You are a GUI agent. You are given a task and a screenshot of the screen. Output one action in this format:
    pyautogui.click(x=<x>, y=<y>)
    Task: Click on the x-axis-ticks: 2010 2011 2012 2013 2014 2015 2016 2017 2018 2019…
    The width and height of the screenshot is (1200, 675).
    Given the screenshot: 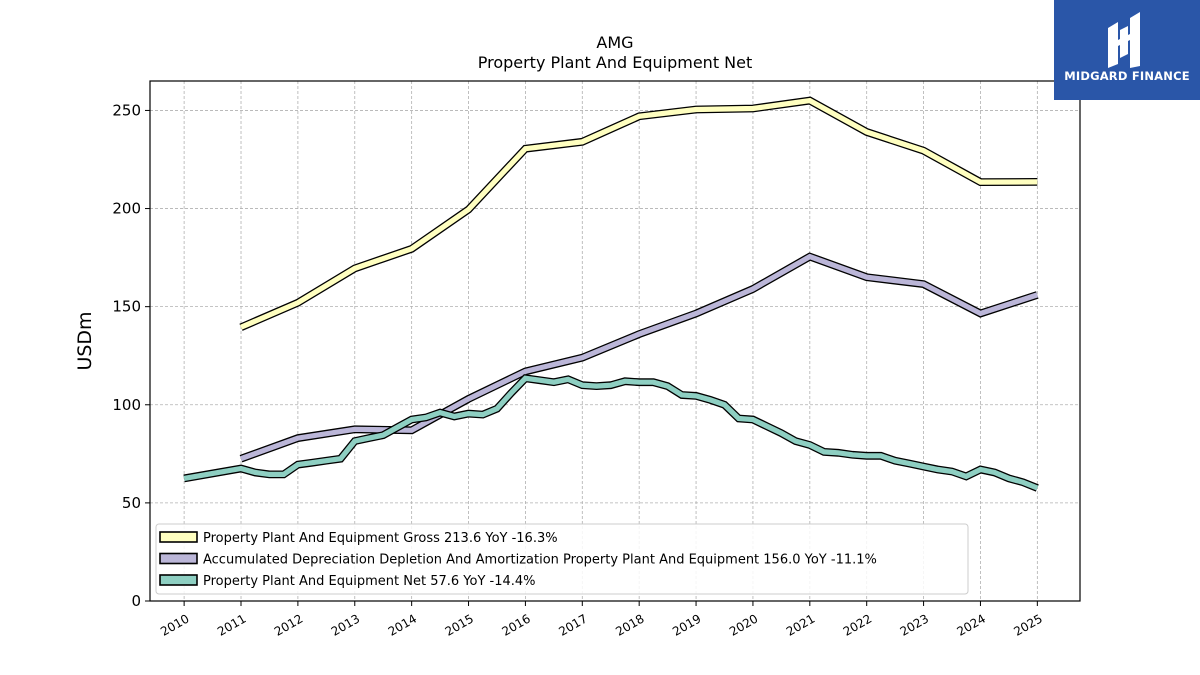 What is the action you would take?
    pyautogui.click(x=601, y=620)
    